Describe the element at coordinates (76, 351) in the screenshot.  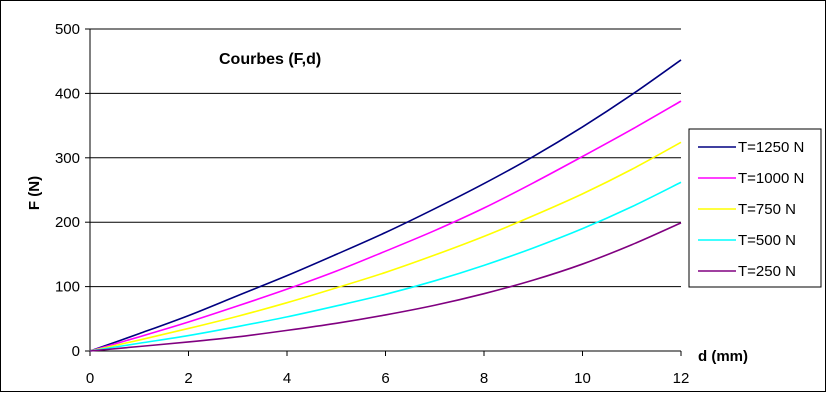
I see `y-tick-label: 0` at that location.